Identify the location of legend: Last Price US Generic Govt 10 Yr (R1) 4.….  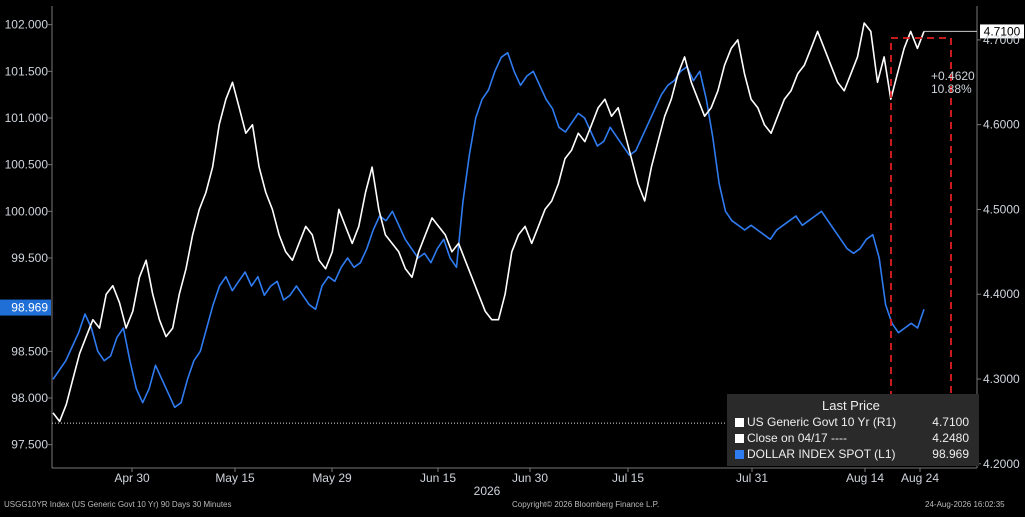
(853, 430).